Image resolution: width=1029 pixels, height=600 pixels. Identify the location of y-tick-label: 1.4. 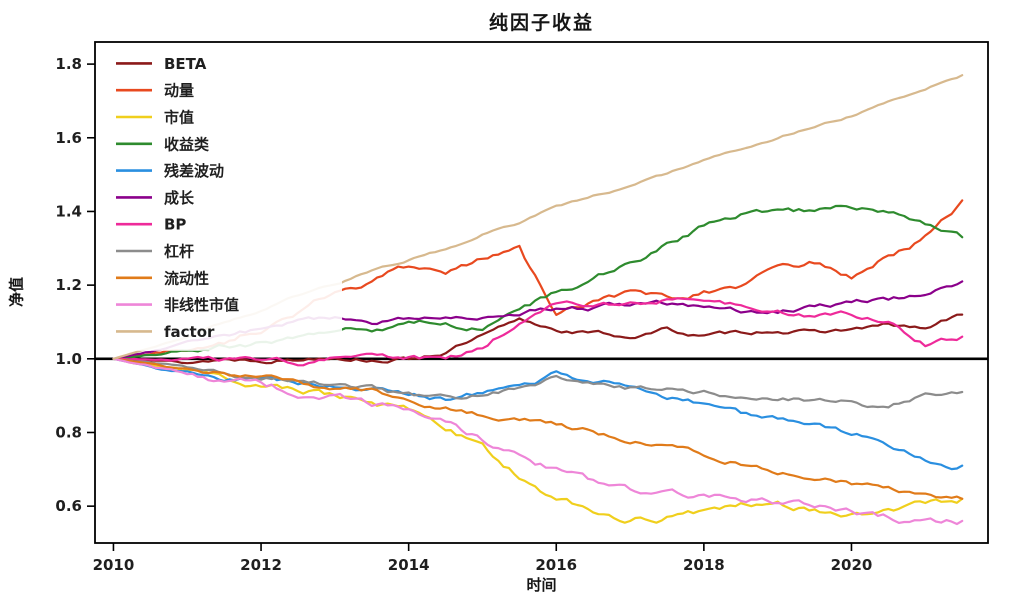
(68, 211).